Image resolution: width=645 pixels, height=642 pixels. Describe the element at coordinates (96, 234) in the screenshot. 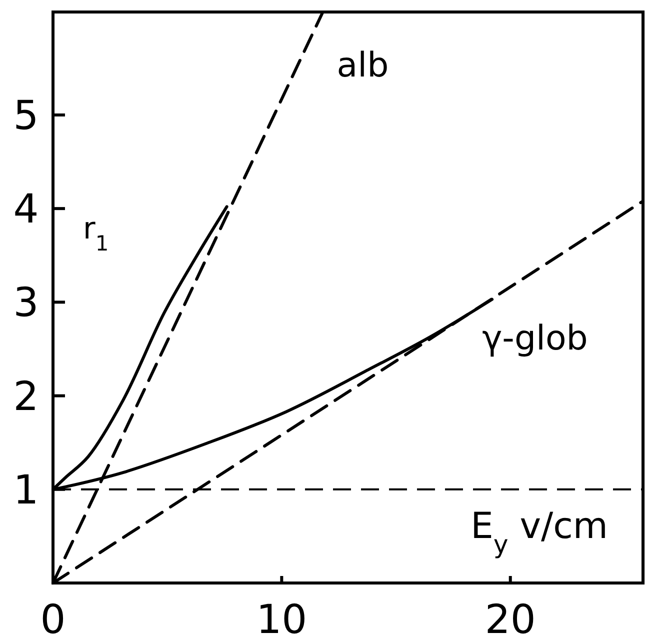

I see `y-axis-title: r$_{1}$` at that location.